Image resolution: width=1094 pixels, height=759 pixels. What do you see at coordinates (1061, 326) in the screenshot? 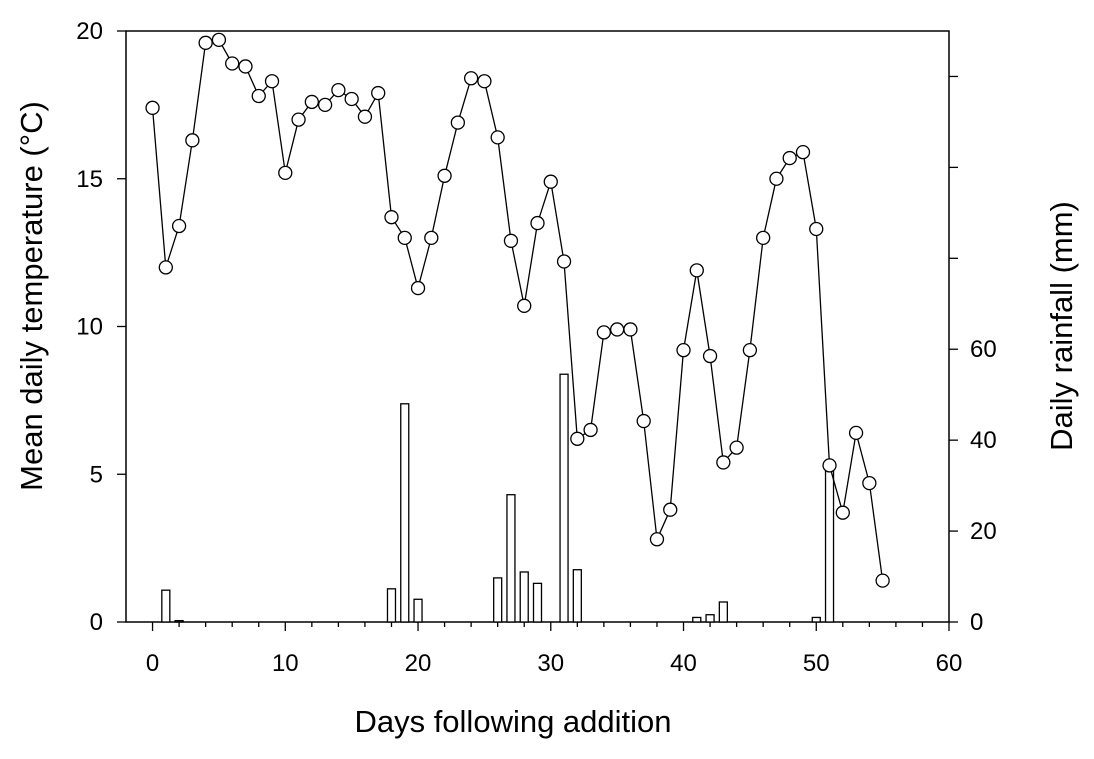
I see `y-axis-right-title: Daily rainfall (mm)` at bounding box center [1061, 326].